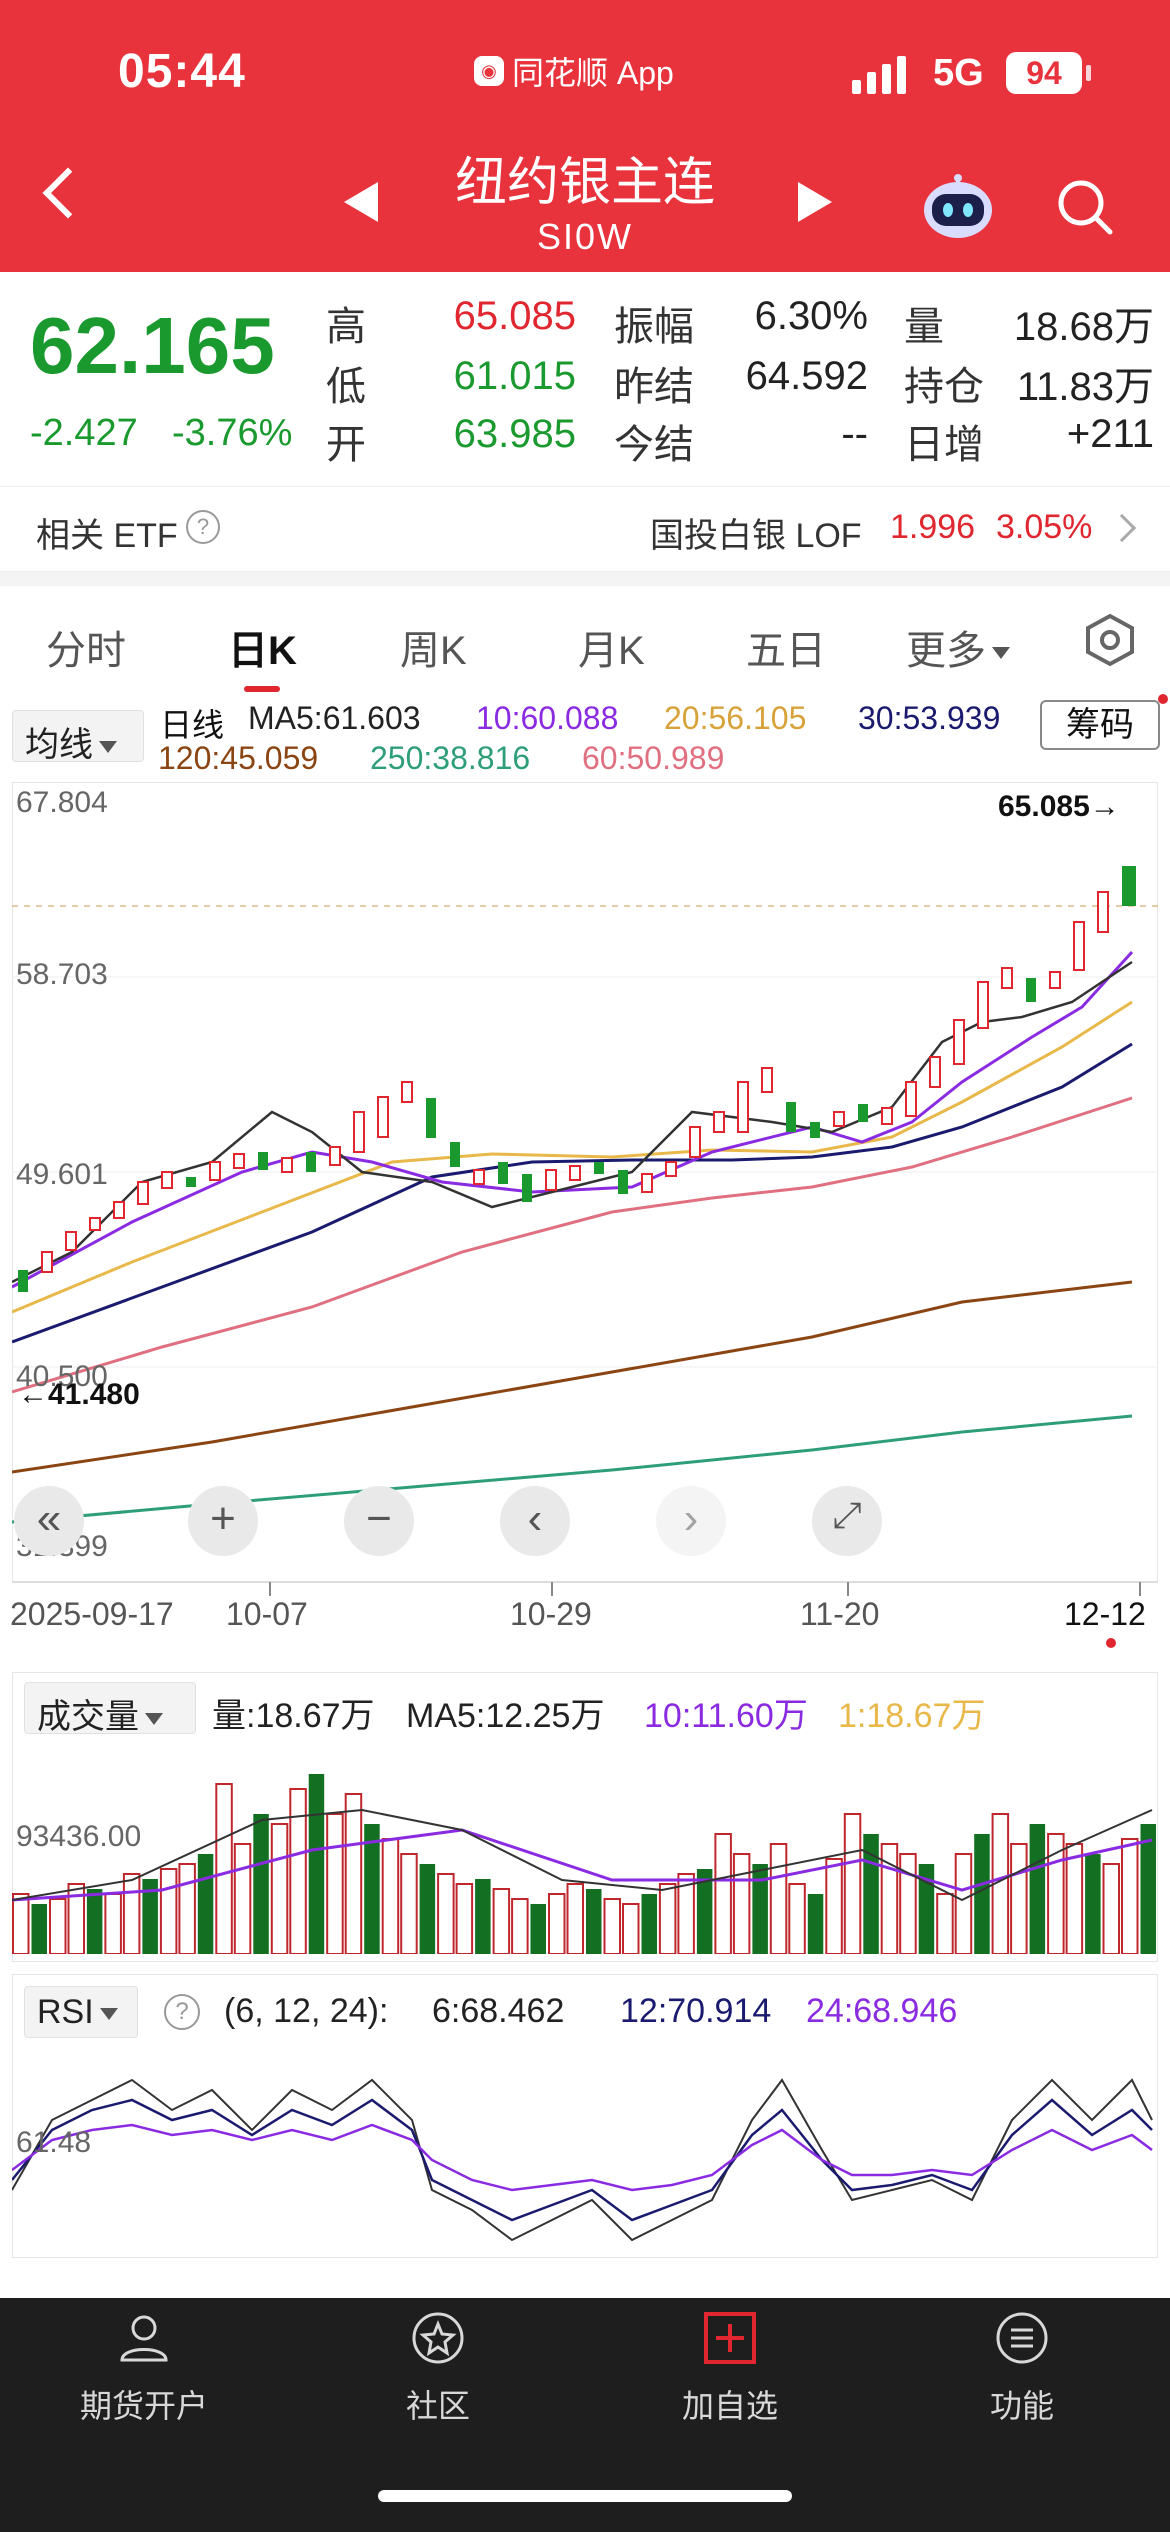 This screenshot has width=1170, height=2532. I want to click on scroll-right-button, so click(691, 1521).